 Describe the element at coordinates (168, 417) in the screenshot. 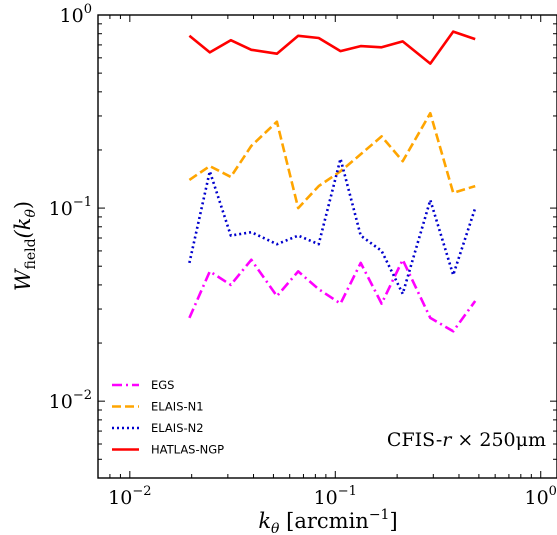

I see `legend: EGS ELAIS-N1 ELAIS-N2 HATLAS-NGP` at that location.